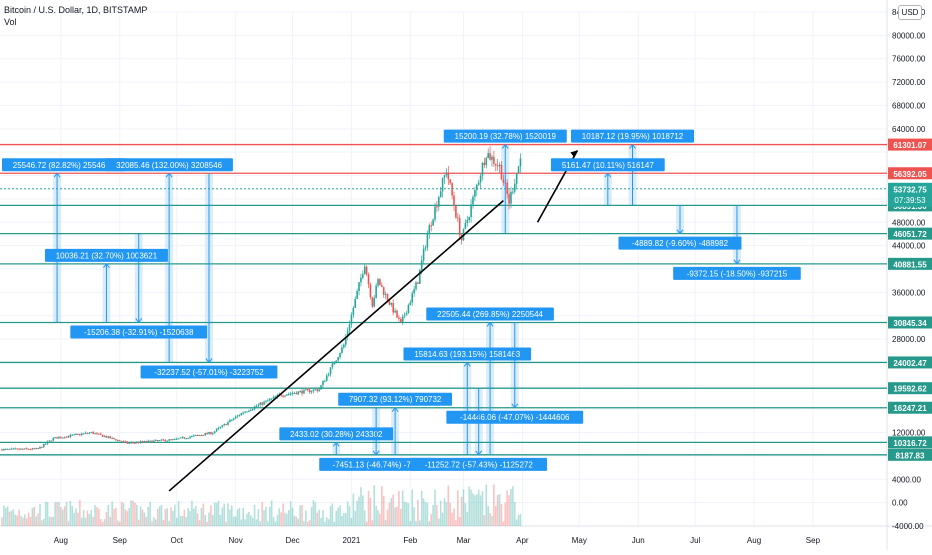 The height and width of the screenshot is (555, 932). I want to click on level-label: 30845.34, so click(910, 323).